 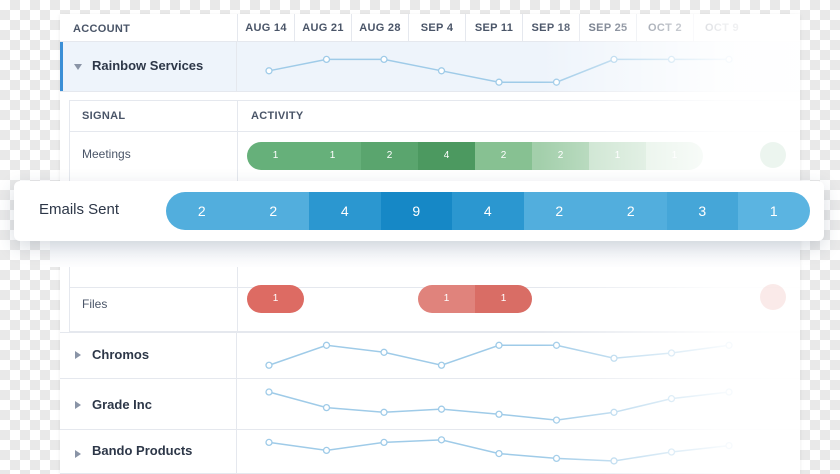 What do you see at coordinates (78, 67) in the screenshot?
I see `collapse-caret-icon` at bounding box center [78, 67].